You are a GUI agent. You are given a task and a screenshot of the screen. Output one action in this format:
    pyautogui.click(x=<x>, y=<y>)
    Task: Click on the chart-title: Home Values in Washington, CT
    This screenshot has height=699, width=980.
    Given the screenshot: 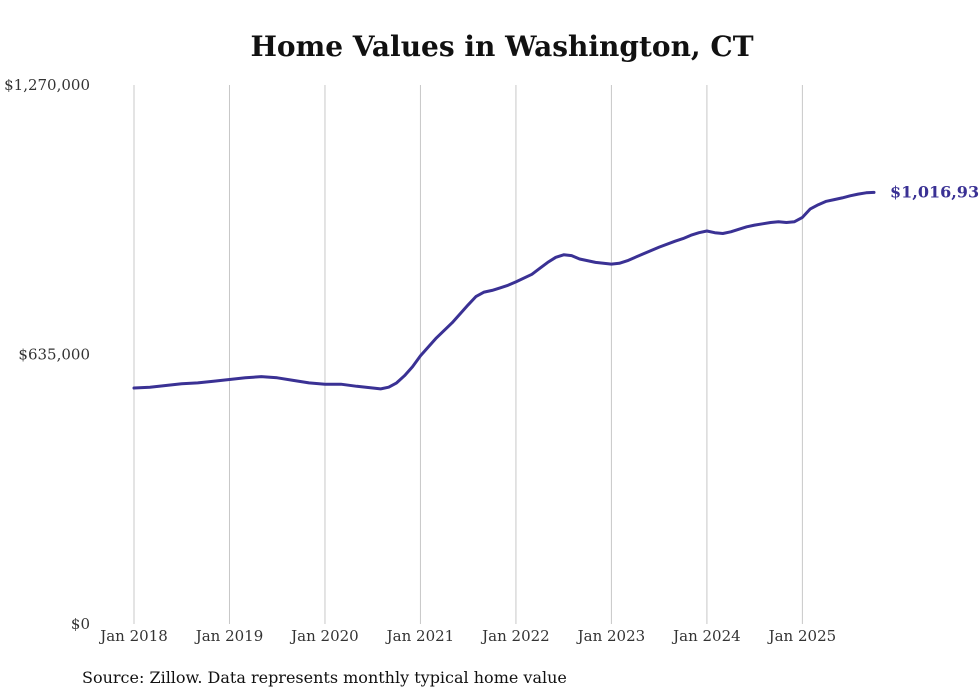 What is the action you would take?
    pyautogui.click(x=502, y=46)
    